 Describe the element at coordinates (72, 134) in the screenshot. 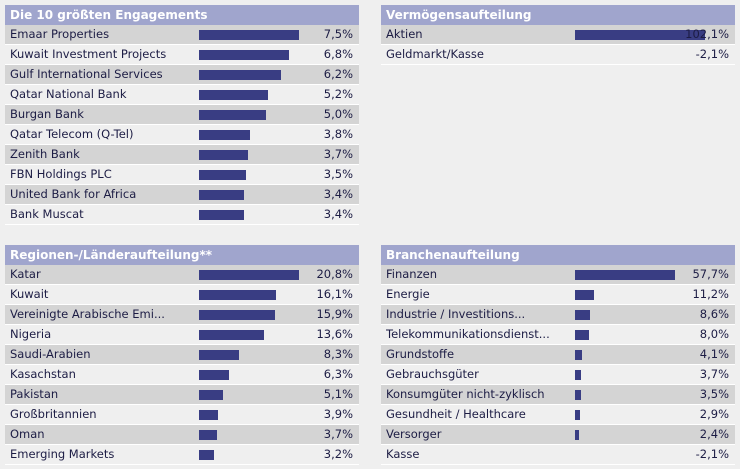

I see `item-label: Qatar Telecom (Q-Tel)` at that location.